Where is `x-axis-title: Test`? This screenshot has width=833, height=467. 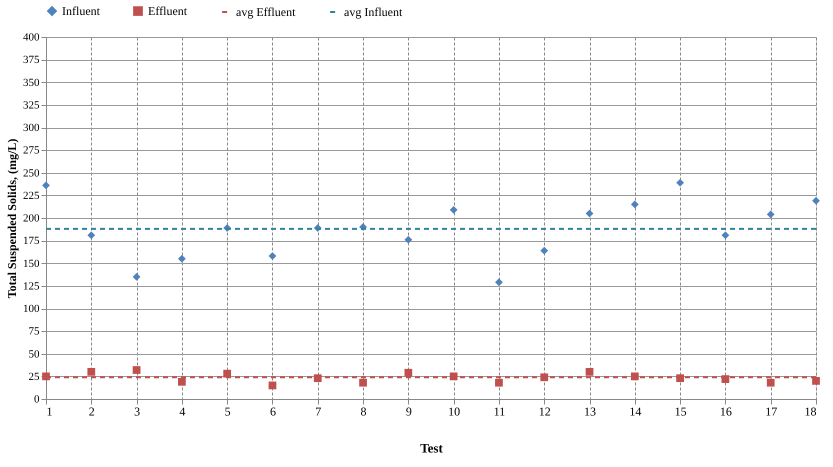 x-axis-title: Test is located at coordinates (432, 448).